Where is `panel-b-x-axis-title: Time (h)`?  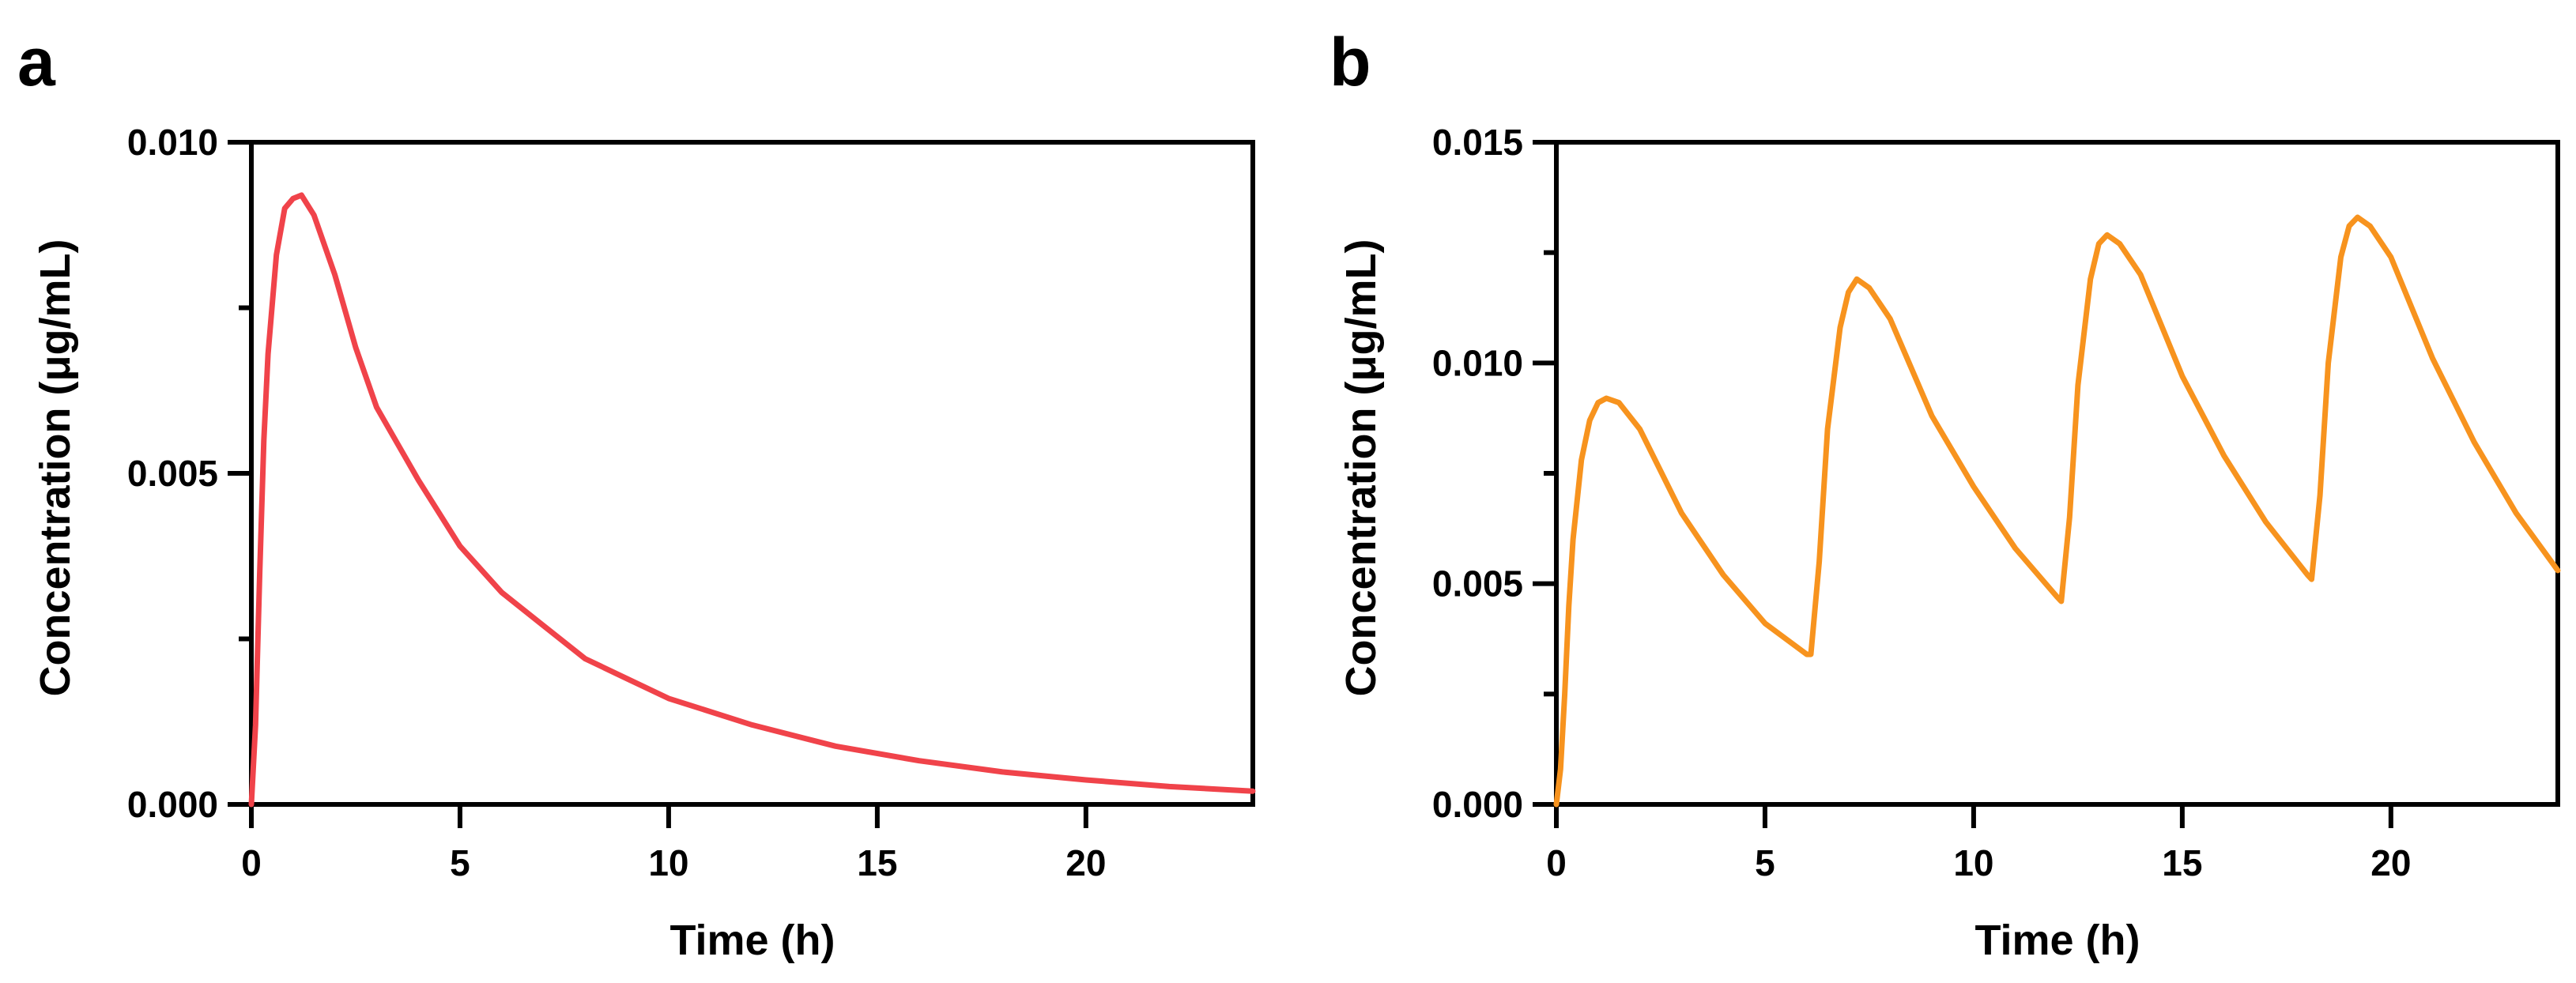 panel-b-x-axis-title: Time (h) is located at coordinates (2057, 940).